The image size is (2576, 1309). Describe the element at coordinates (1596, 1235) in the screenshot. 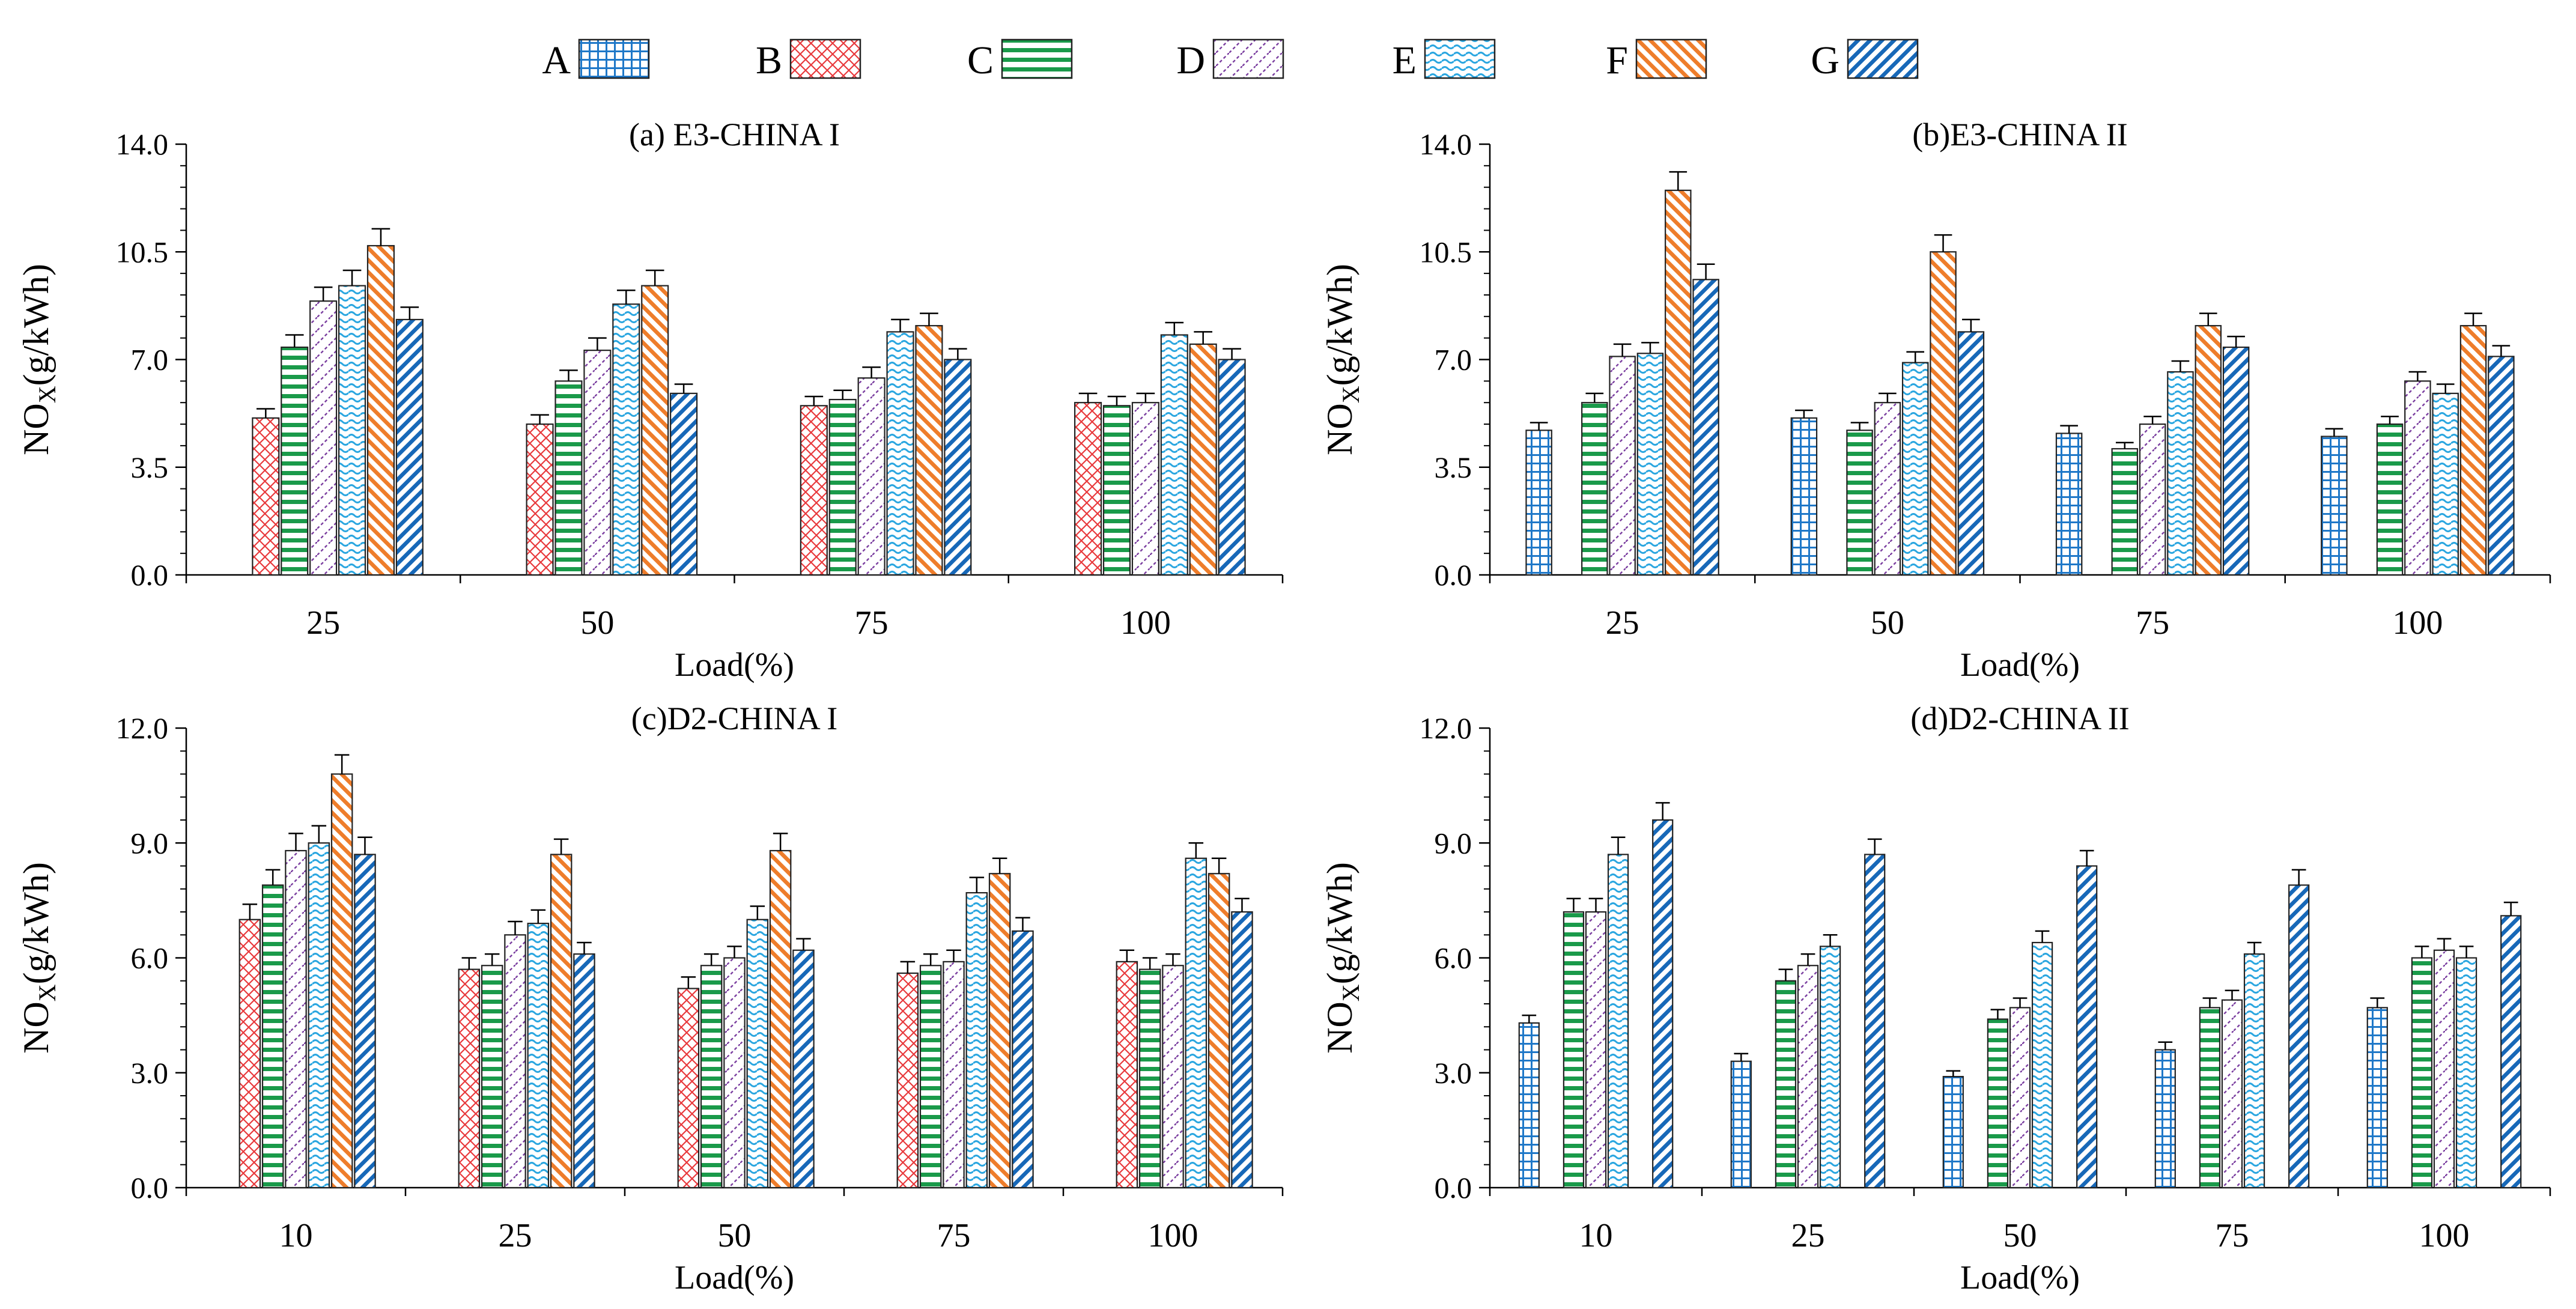

I see `x-tick-label: 10` at that location.